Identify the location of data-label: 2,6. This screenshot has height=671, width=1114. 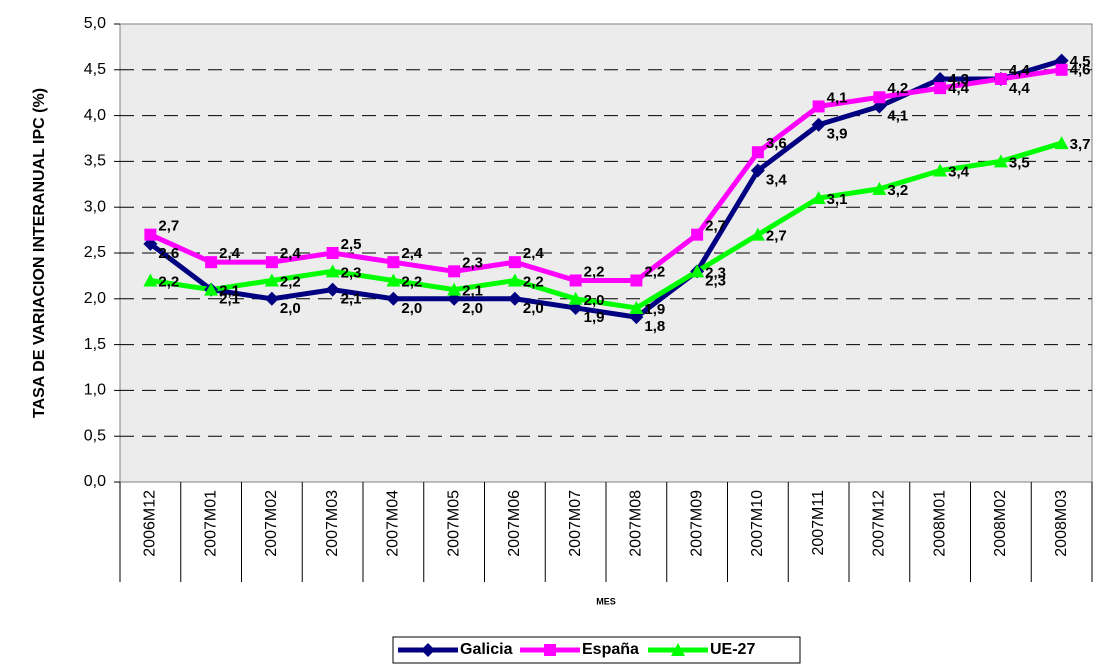
(168, 253).